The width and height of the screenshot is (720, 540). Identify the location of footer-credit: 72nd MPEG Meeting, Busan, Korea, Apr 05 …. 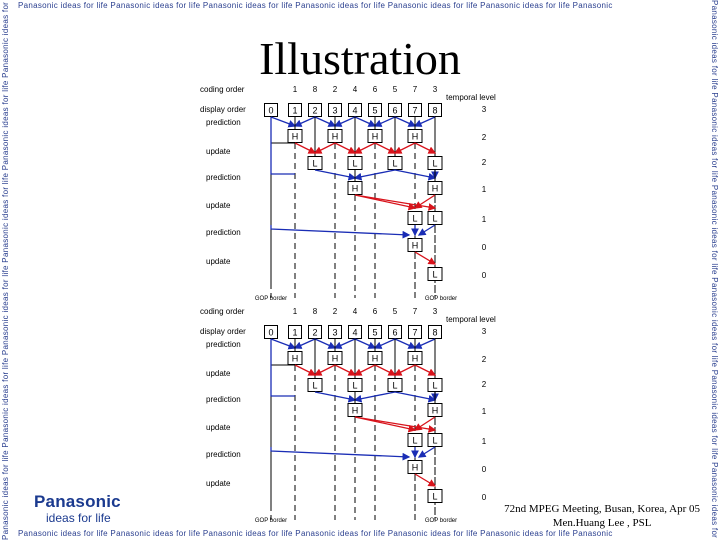
(602, 516).